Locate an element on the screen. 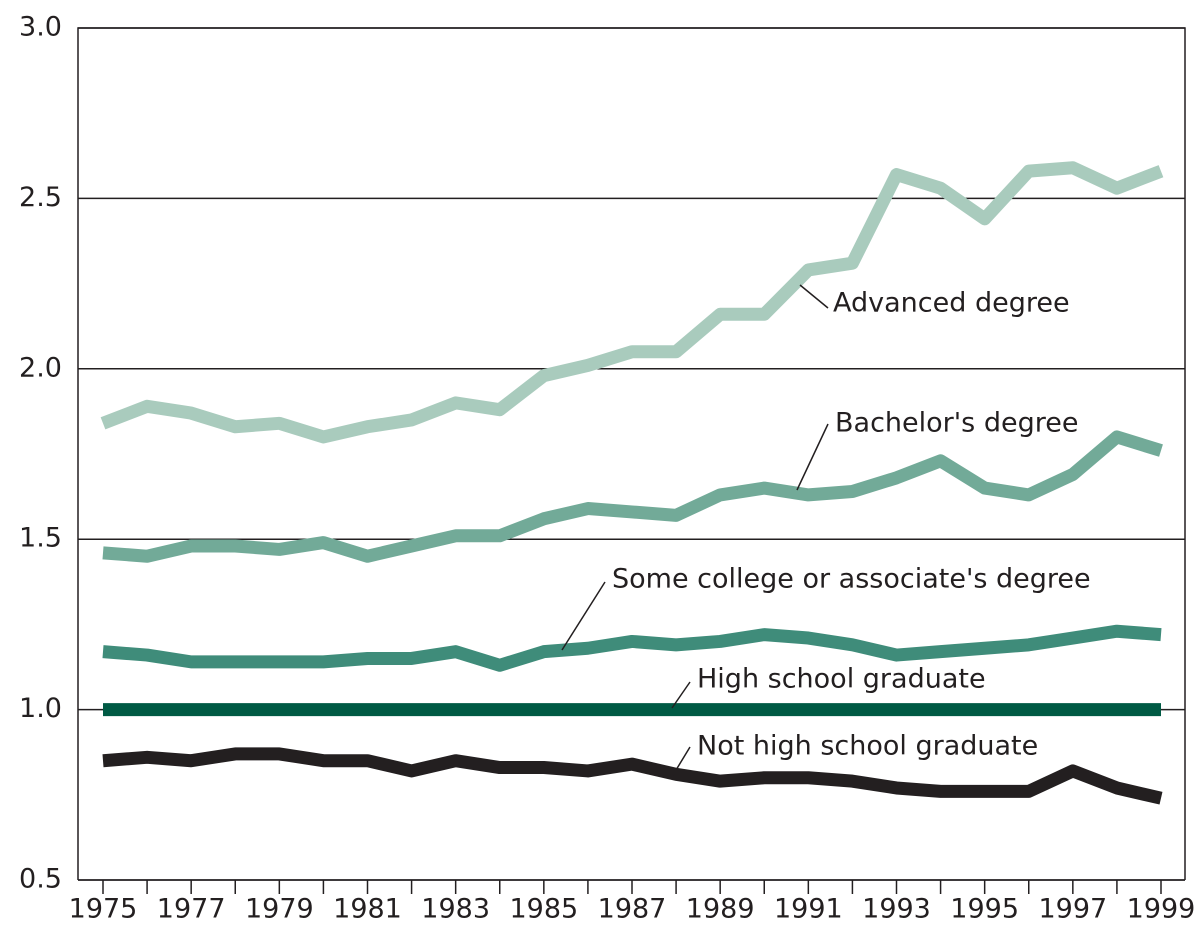 This screenshot has width=1201, height=927. x-tick-label: 1987 is located at coordinates (632, 909).